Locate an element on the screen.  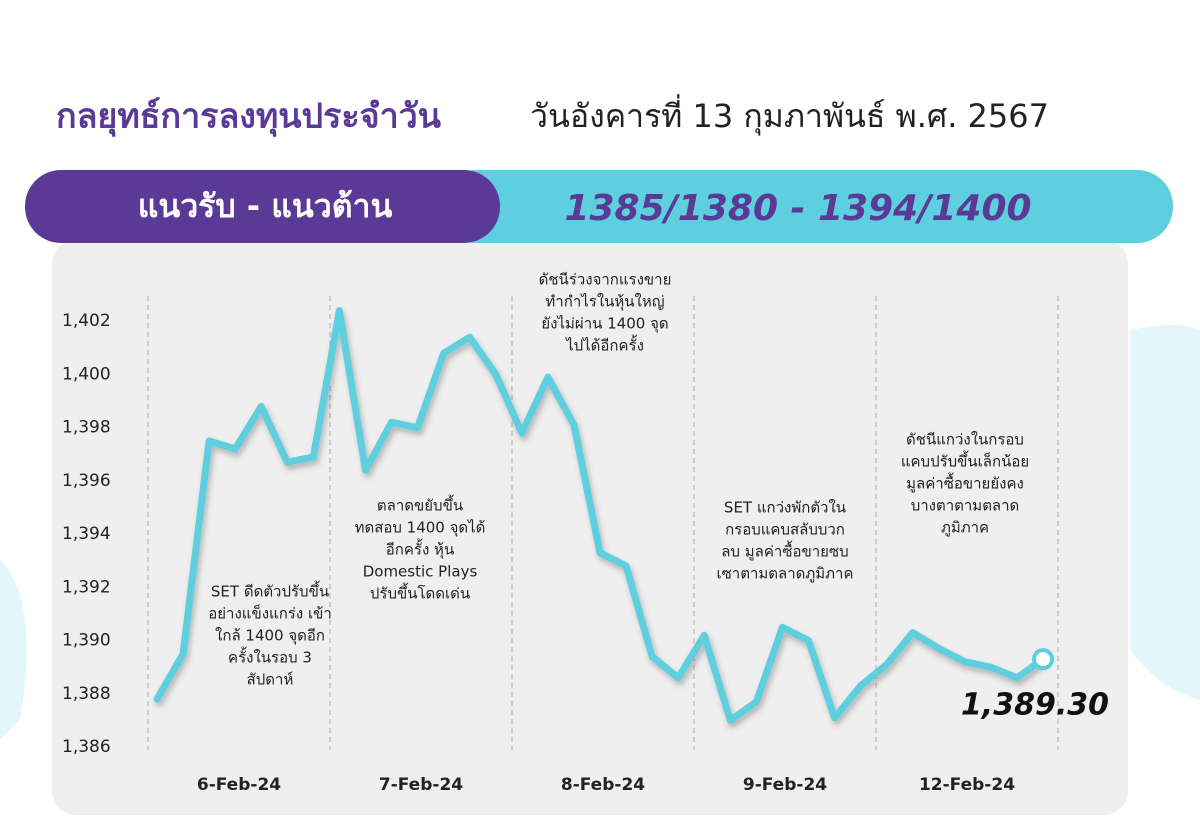
annotation: ลบ มูลค่าซื้อขายซบ is located at coordinates (784, 551).